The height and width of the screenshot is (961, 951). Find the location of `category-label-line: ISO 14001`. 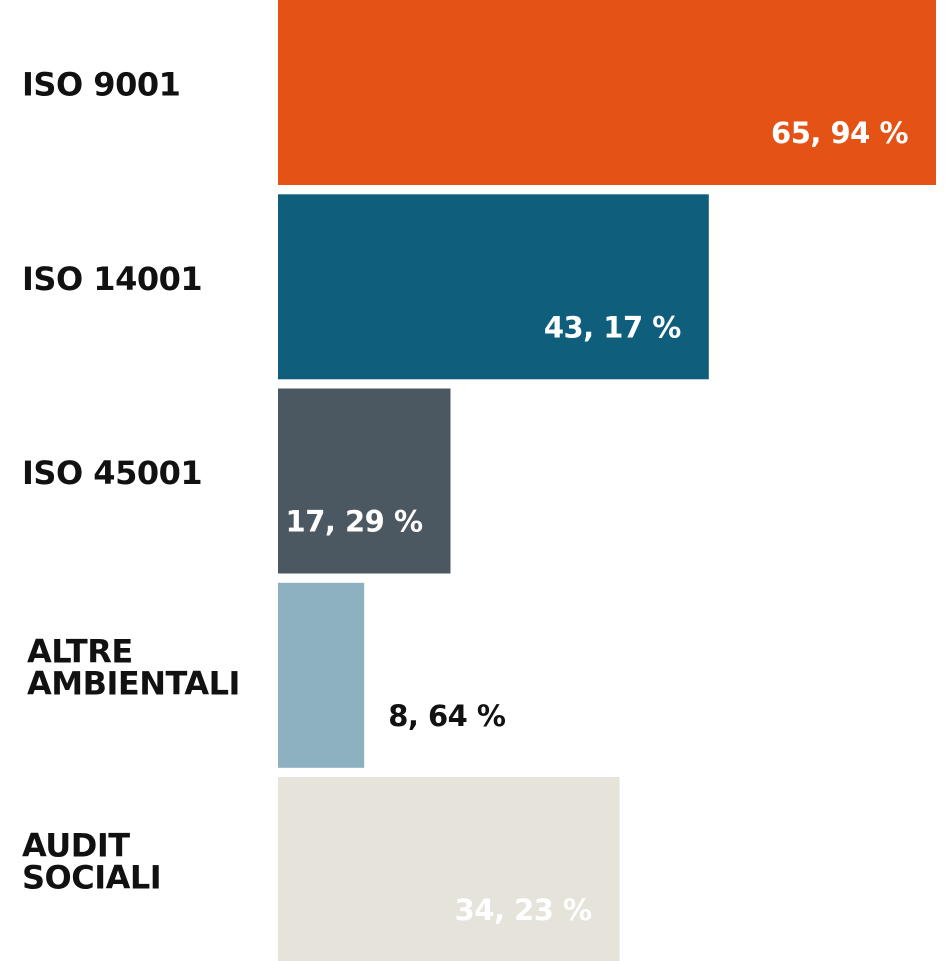

category-label-line: ISO 14001 is located at coordinates (112, 279).